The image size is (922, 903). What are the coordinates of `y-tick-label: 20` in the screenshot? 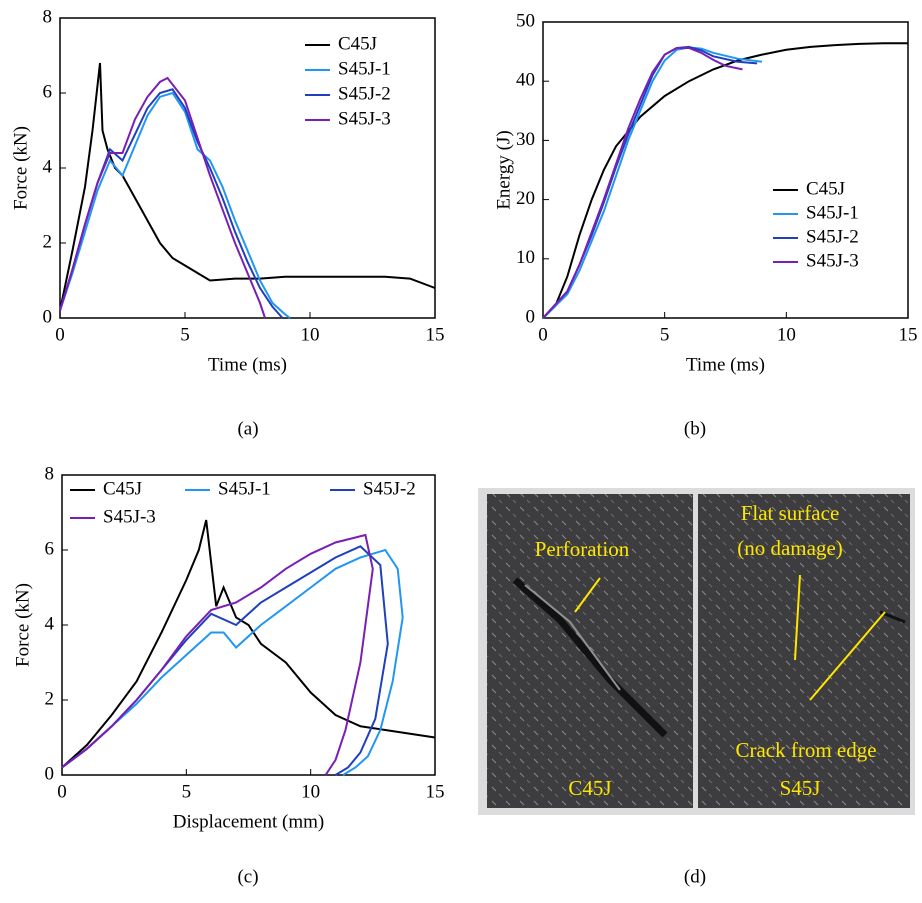 It's located at (525, 198).